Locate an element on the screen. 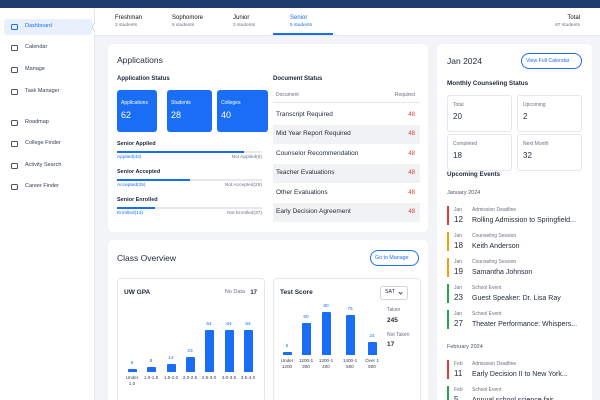  bar-category-label: 1200-1300 is located at coordinates (306, 363).